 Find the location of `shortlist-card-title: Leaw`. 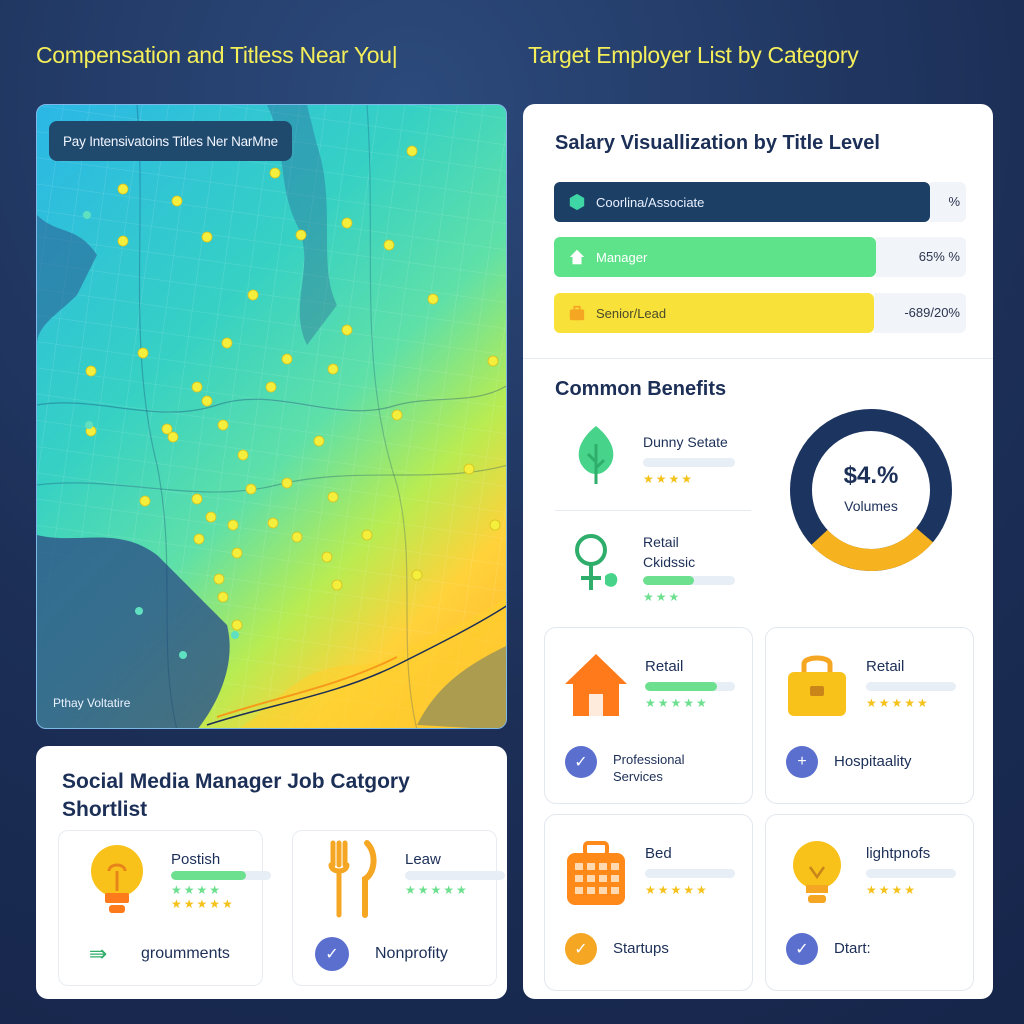

shortlist-card-title: Leaw is located at coordinates (423, 859).